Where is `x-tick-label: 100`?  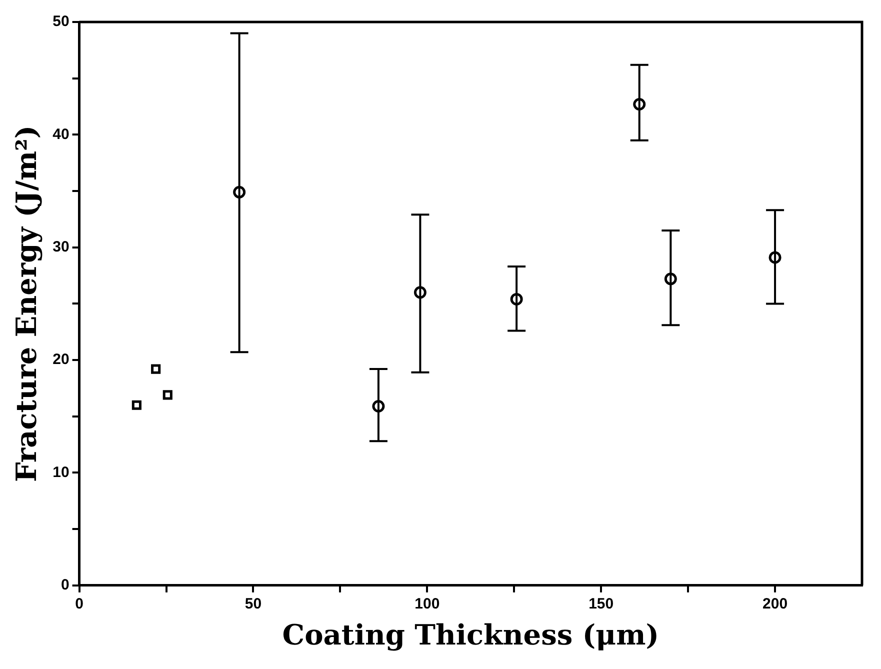 x-tick-label: 100 is located at coordinates (427, 604).